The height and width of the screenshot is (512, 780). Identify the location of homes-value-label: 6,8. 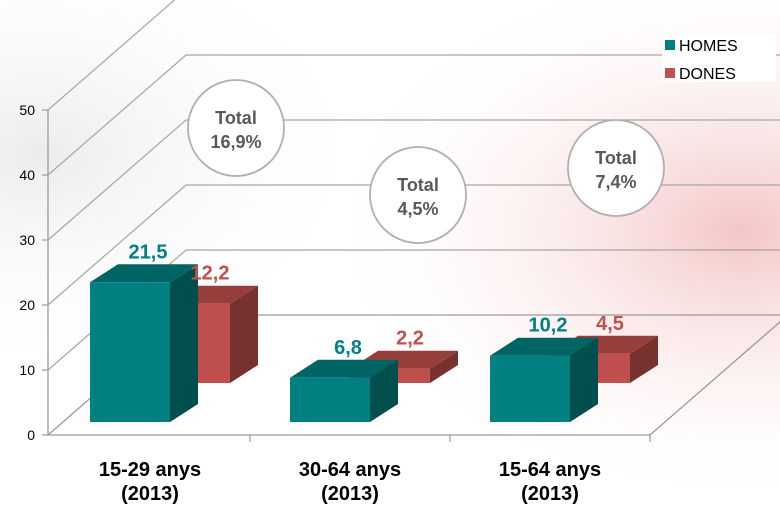
(348, 348).